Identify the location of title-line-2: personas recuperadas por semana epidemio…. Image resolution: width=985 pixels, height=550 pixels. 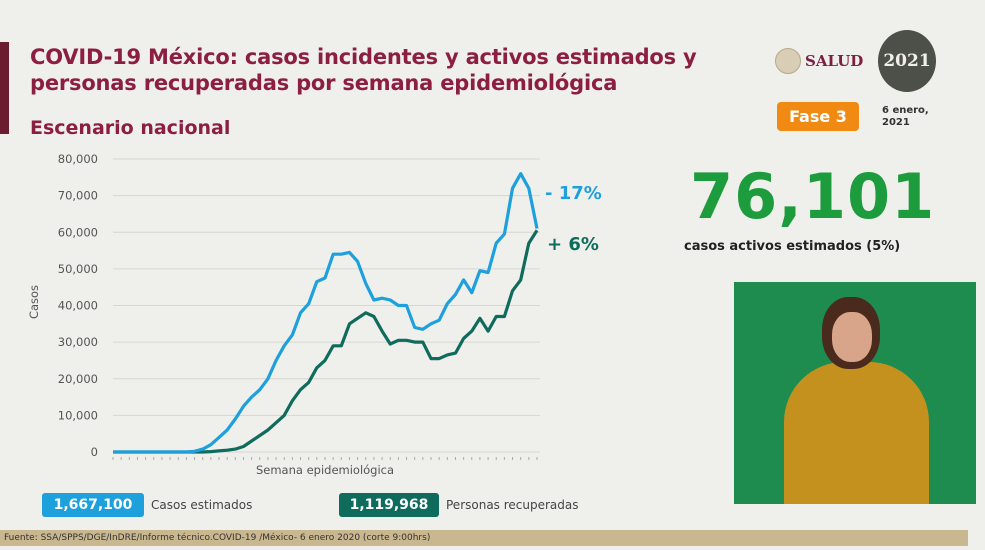
(324, 83).